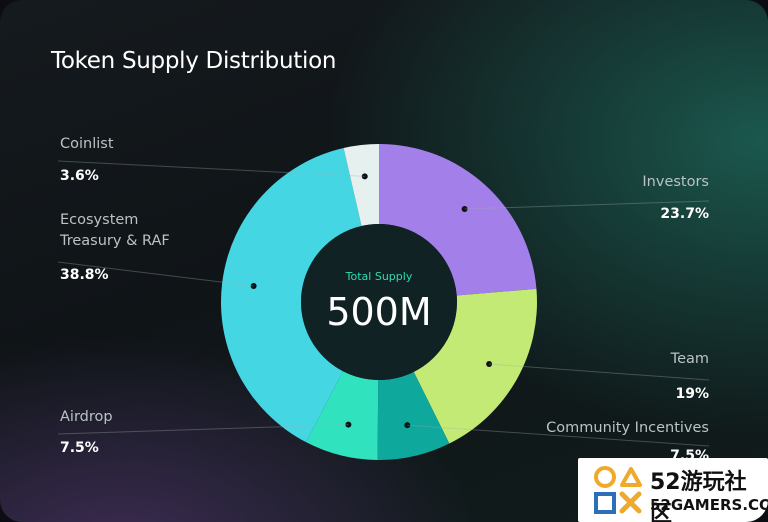 The image size is (768, 522). I want to click on slice-dot-coinlist, so click(364, 176).